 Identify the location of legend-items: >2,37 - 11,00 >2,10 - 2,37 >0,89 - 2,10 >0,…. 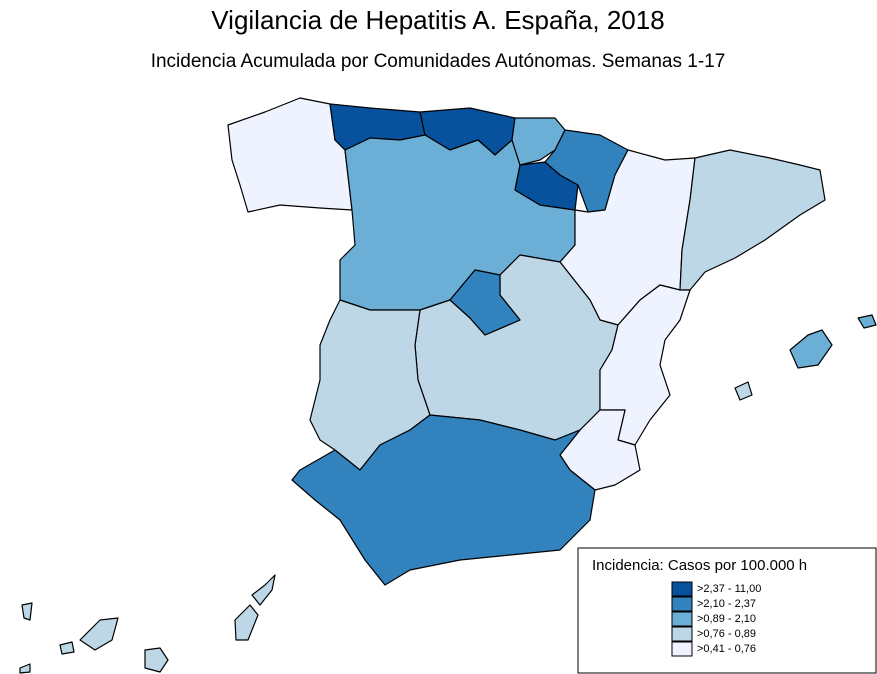
(716, 619).